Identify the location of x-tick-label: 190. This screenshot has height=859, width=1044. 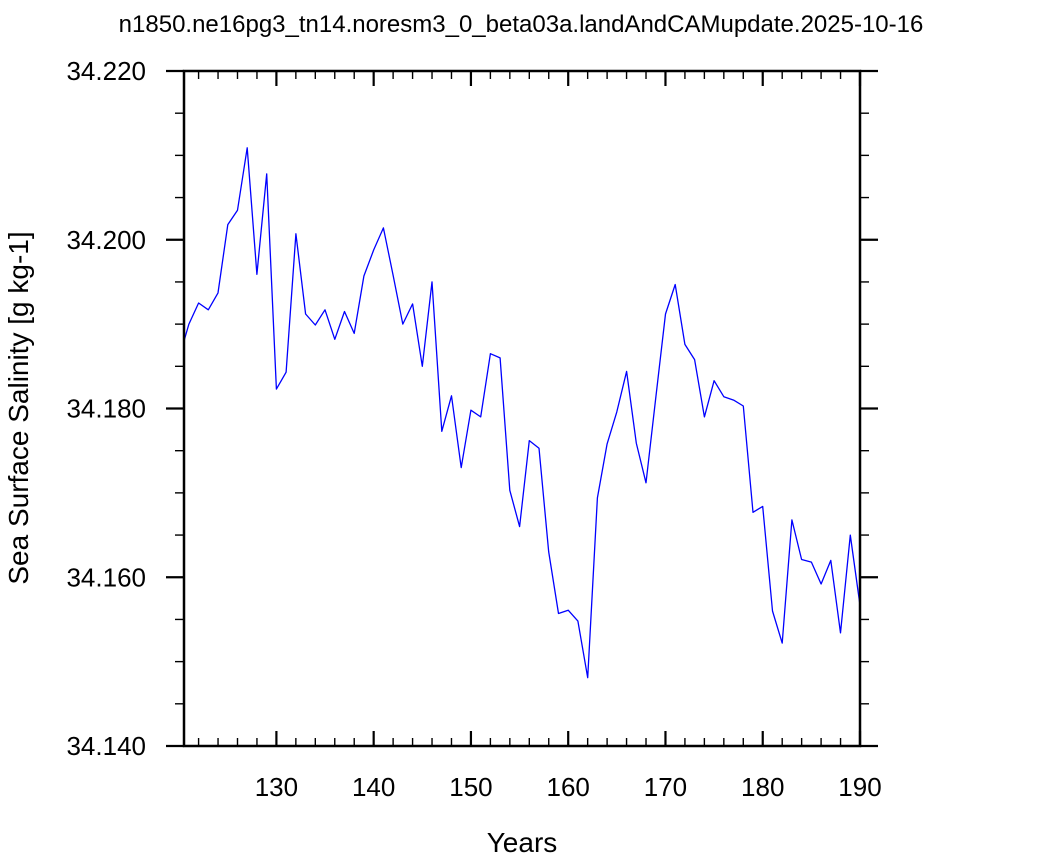
(859, 787).